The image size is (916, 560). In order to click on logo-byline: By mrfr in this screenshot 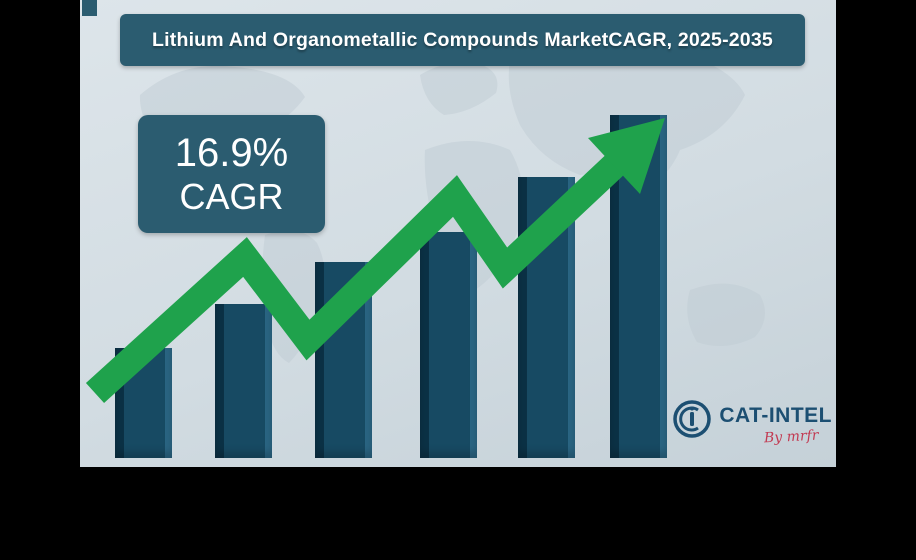, I will do `click(791, 437)`.